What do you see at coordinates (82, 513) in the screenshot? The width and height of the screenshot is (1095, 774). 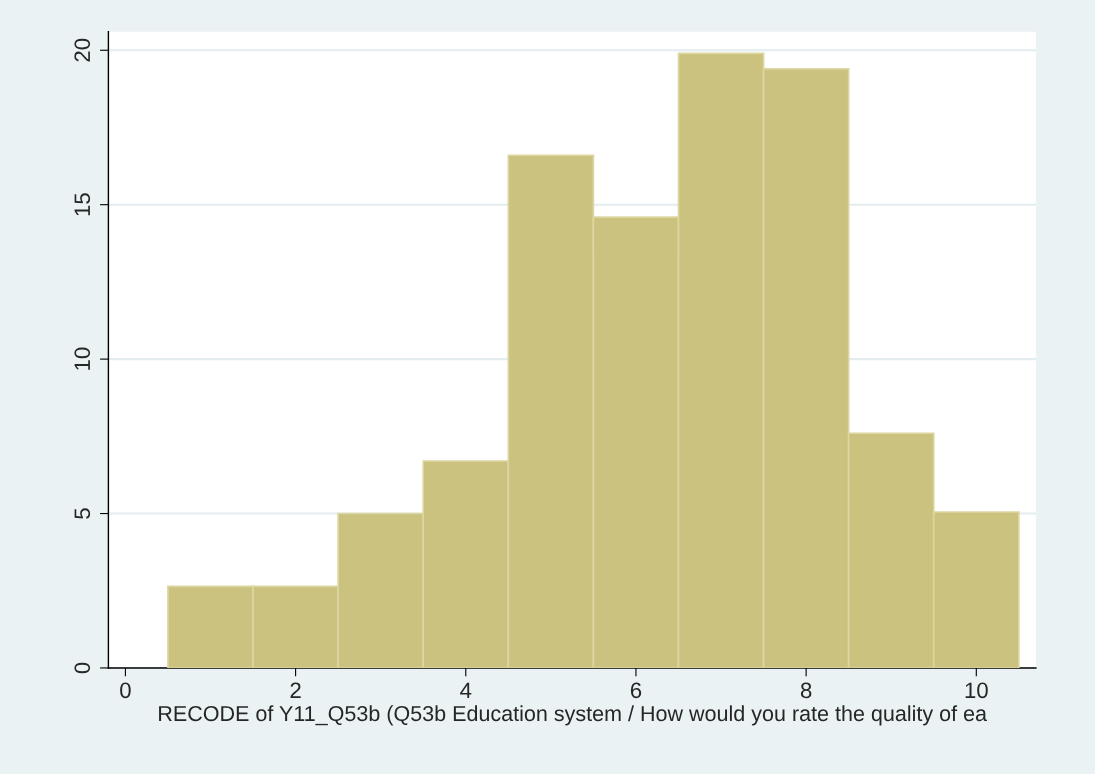 I see `y-tick-label: 5` at bounding box center [82, 513].